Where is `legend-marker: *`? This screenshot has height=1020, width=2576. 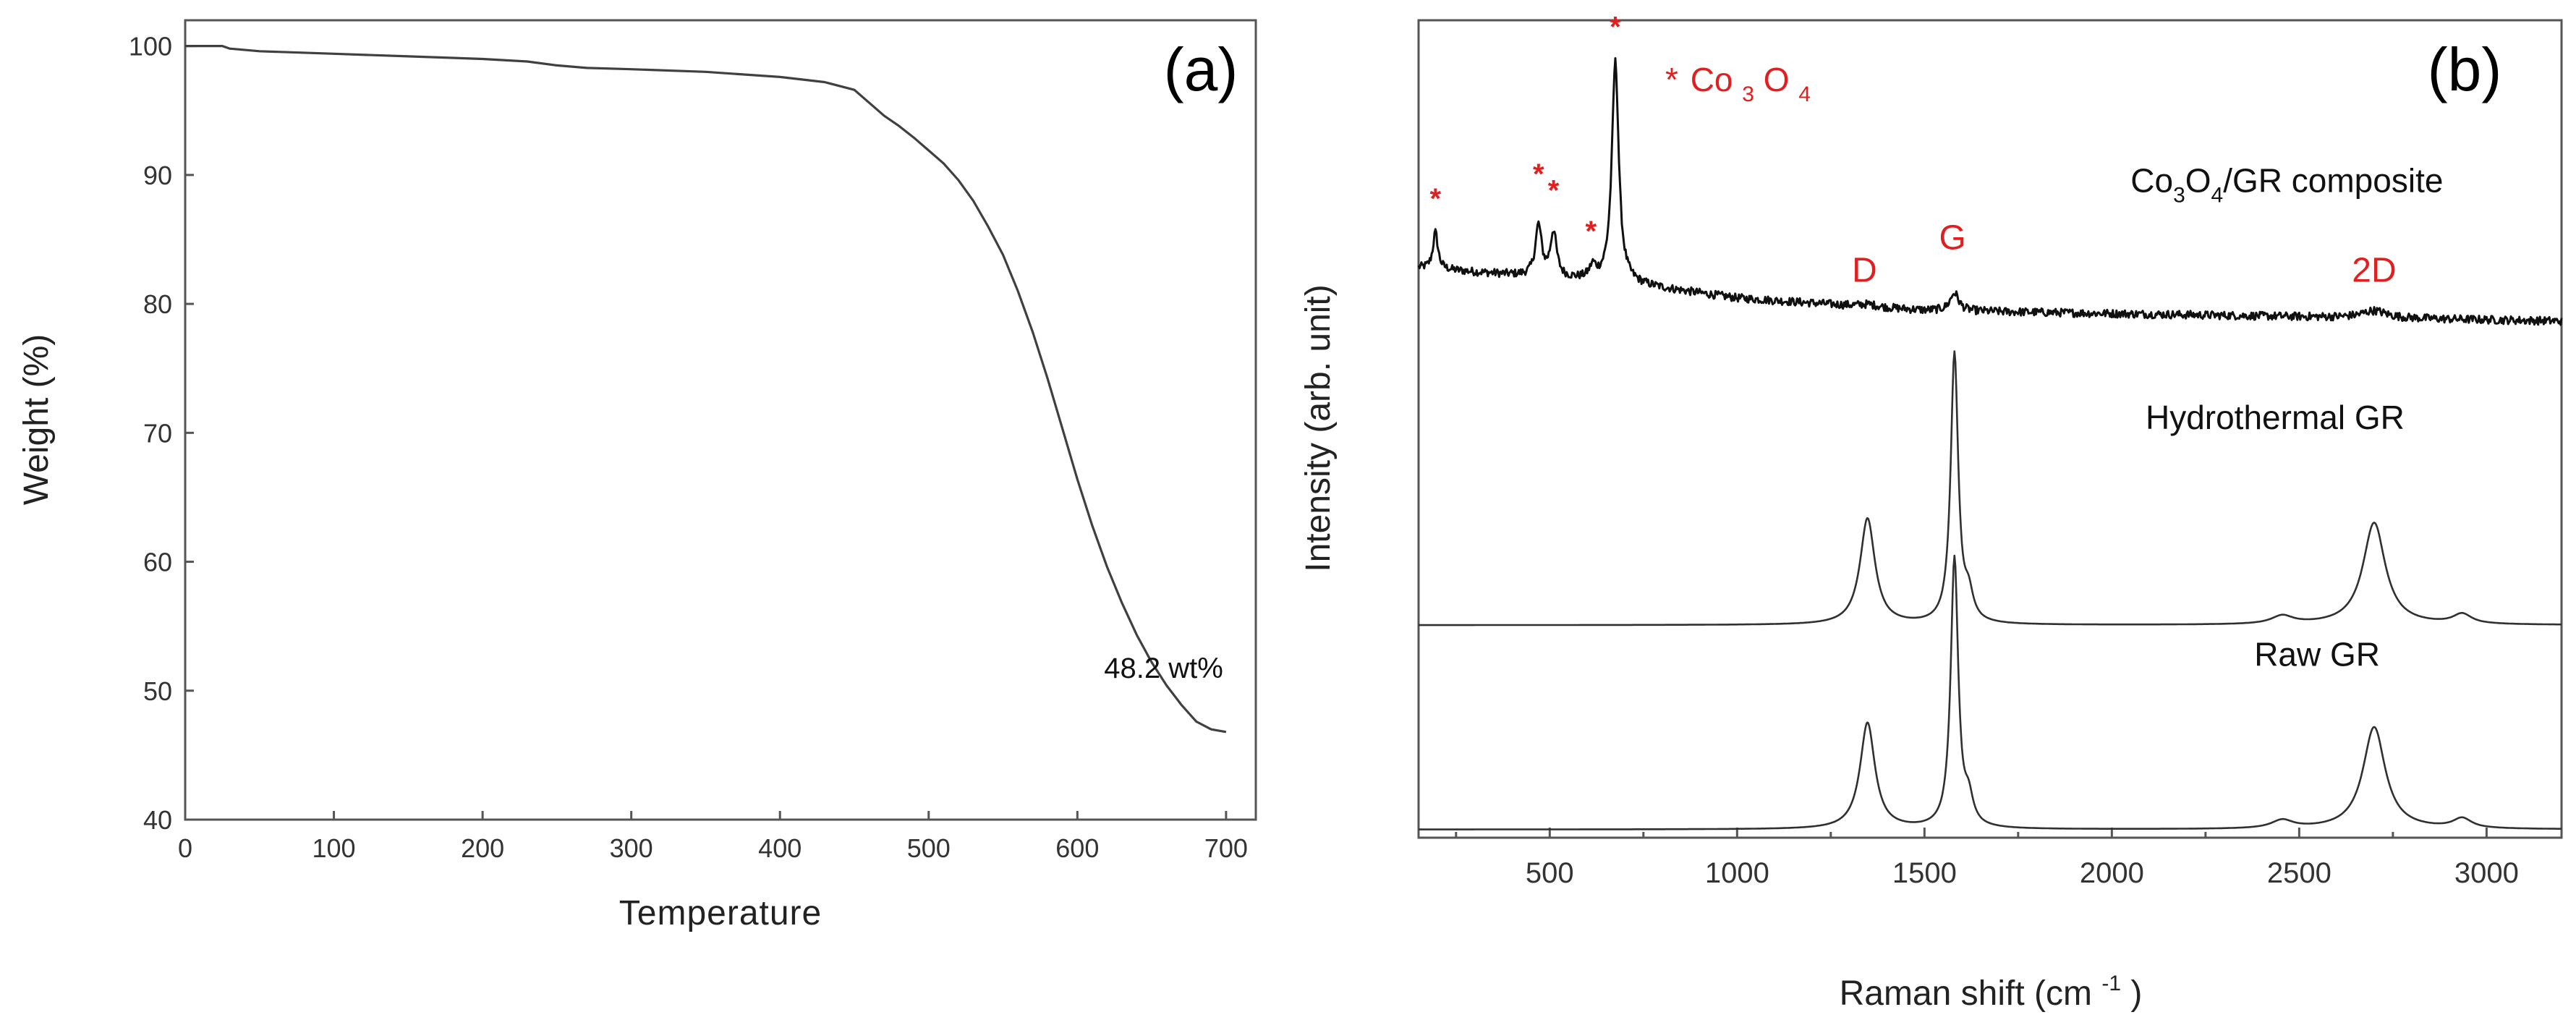
legend-marker: * is located at coordinates (1671, 79).